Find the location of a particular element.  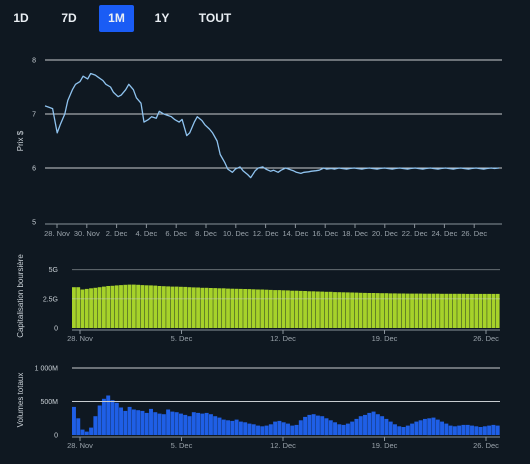

range-1d-button: 1D is located at coordinates (21, 18).